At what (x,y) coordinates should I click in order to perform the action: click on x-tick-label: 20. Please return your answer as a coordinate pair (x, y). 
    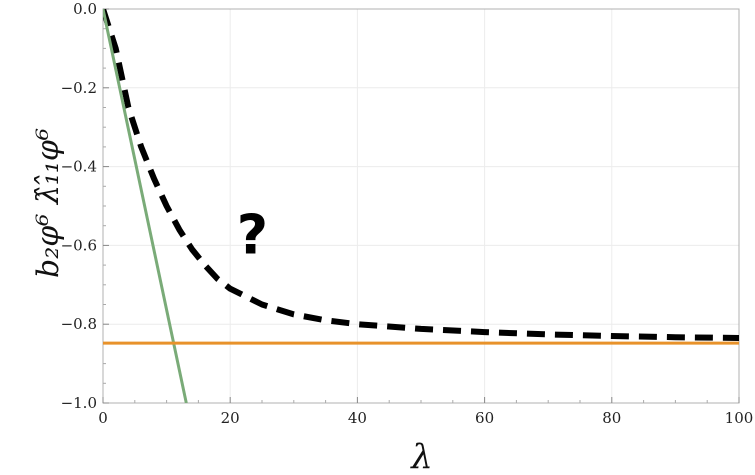
    Looking at the image, I should click on (230, 418).